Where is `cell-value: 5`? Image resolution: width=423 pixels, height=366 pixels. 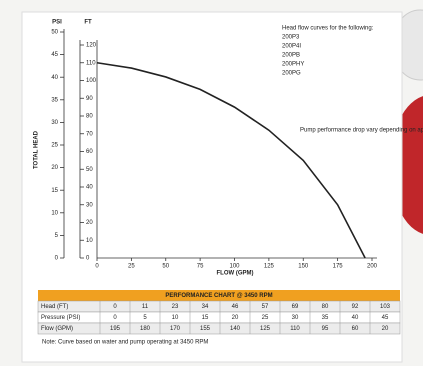
cell-value: 5 is located at coordinates (145, 318).